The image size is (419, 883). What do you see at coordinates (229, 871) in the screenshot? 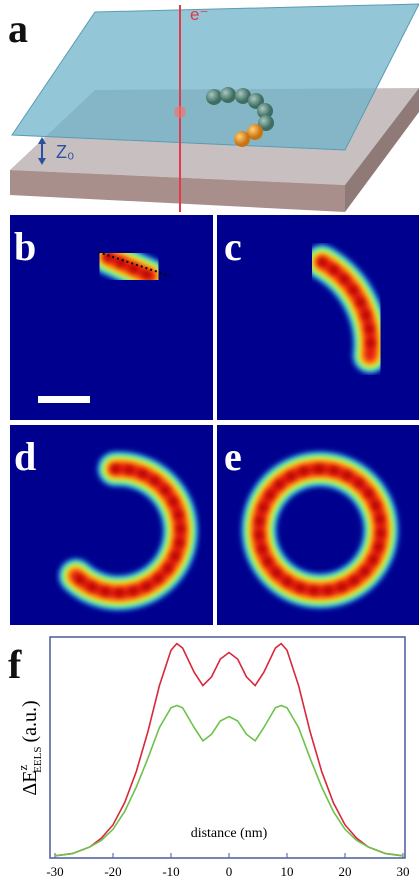
I see `x-tick-label: 0` at bounding box center [229, 871].